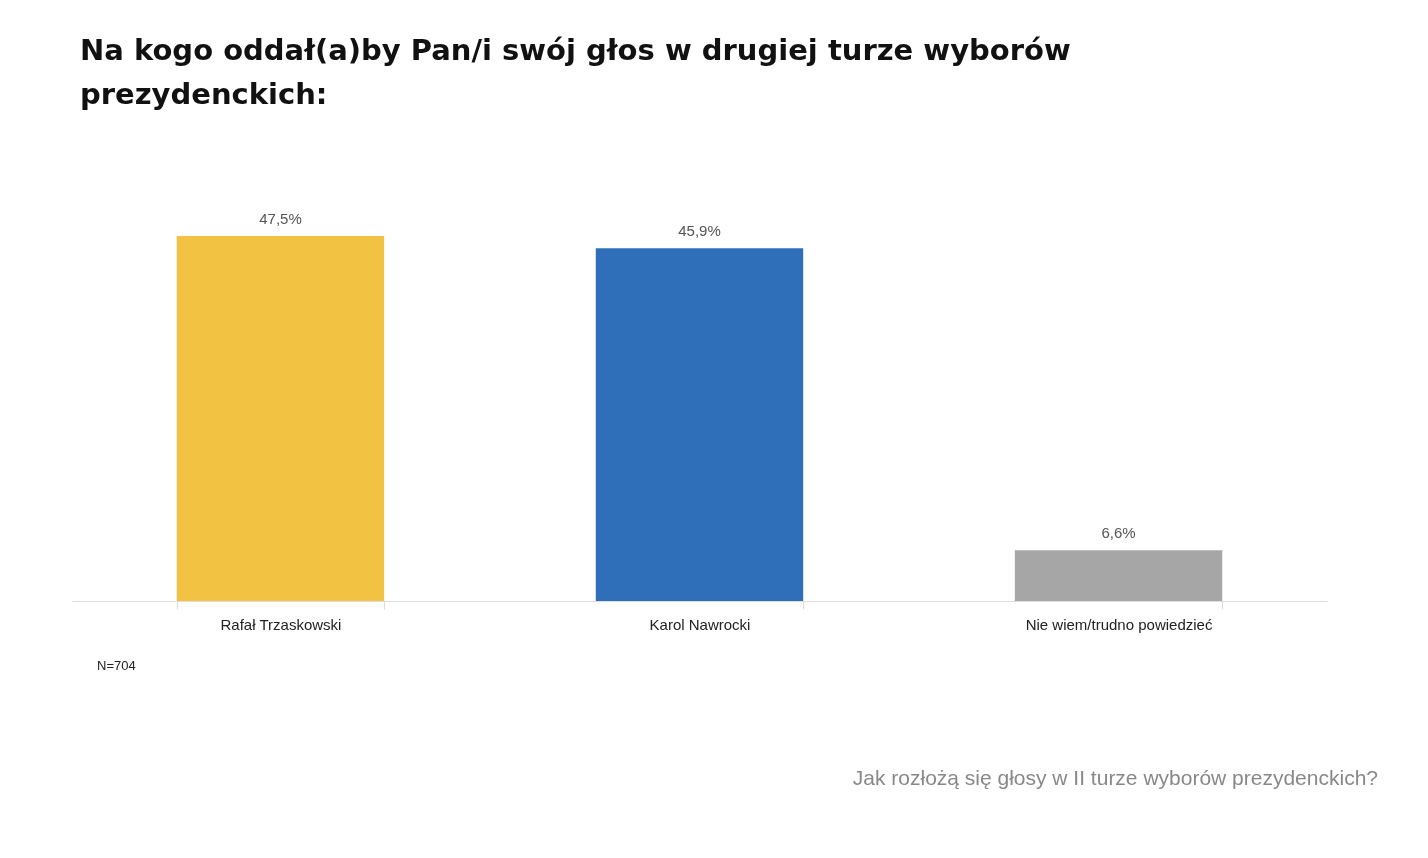  Describe the element at coordinates (576, 72) in the screenshot. I see `chart-title: Na kogo oddał(a)by Pan/i swój głos w drugiej turze wyborów prezydenckich:` at that location.